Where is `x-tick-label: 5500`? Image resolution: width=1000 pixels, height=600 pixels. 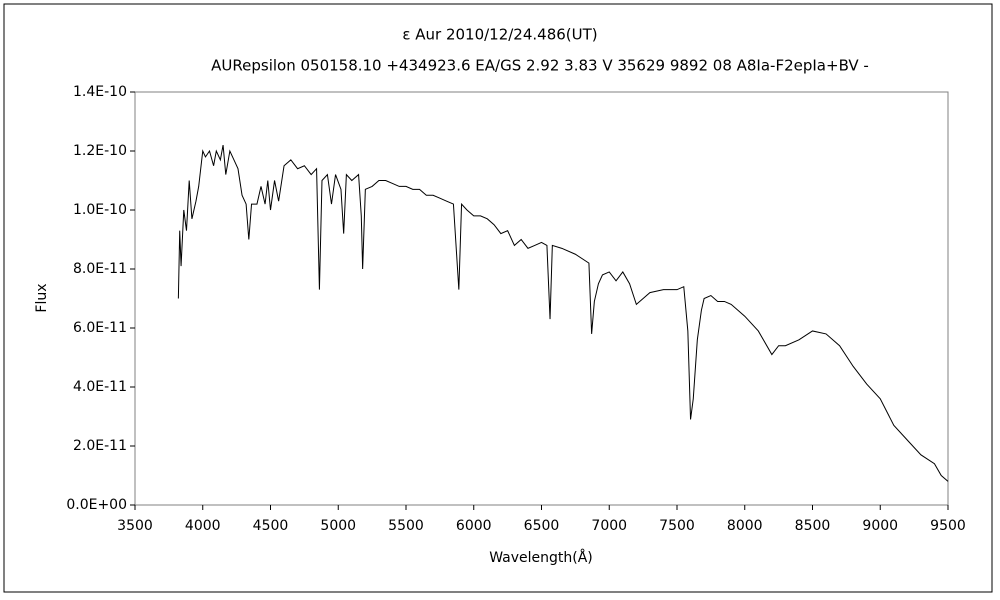
x-tick-label: 5500 is located at coordinates (406, 526).